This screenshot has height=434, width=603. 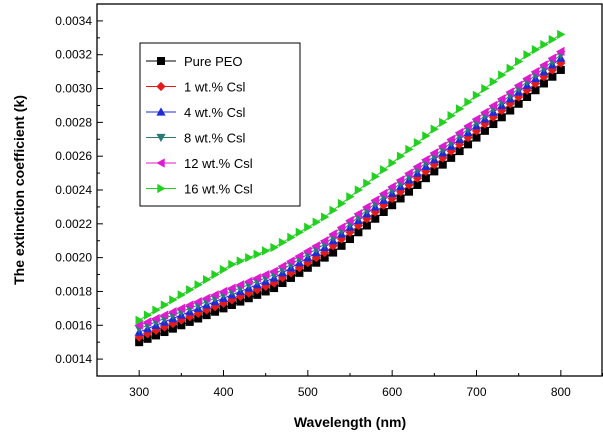 I want to click on legend-item: 1 wt.% Csl, so click(x=196, y=87).